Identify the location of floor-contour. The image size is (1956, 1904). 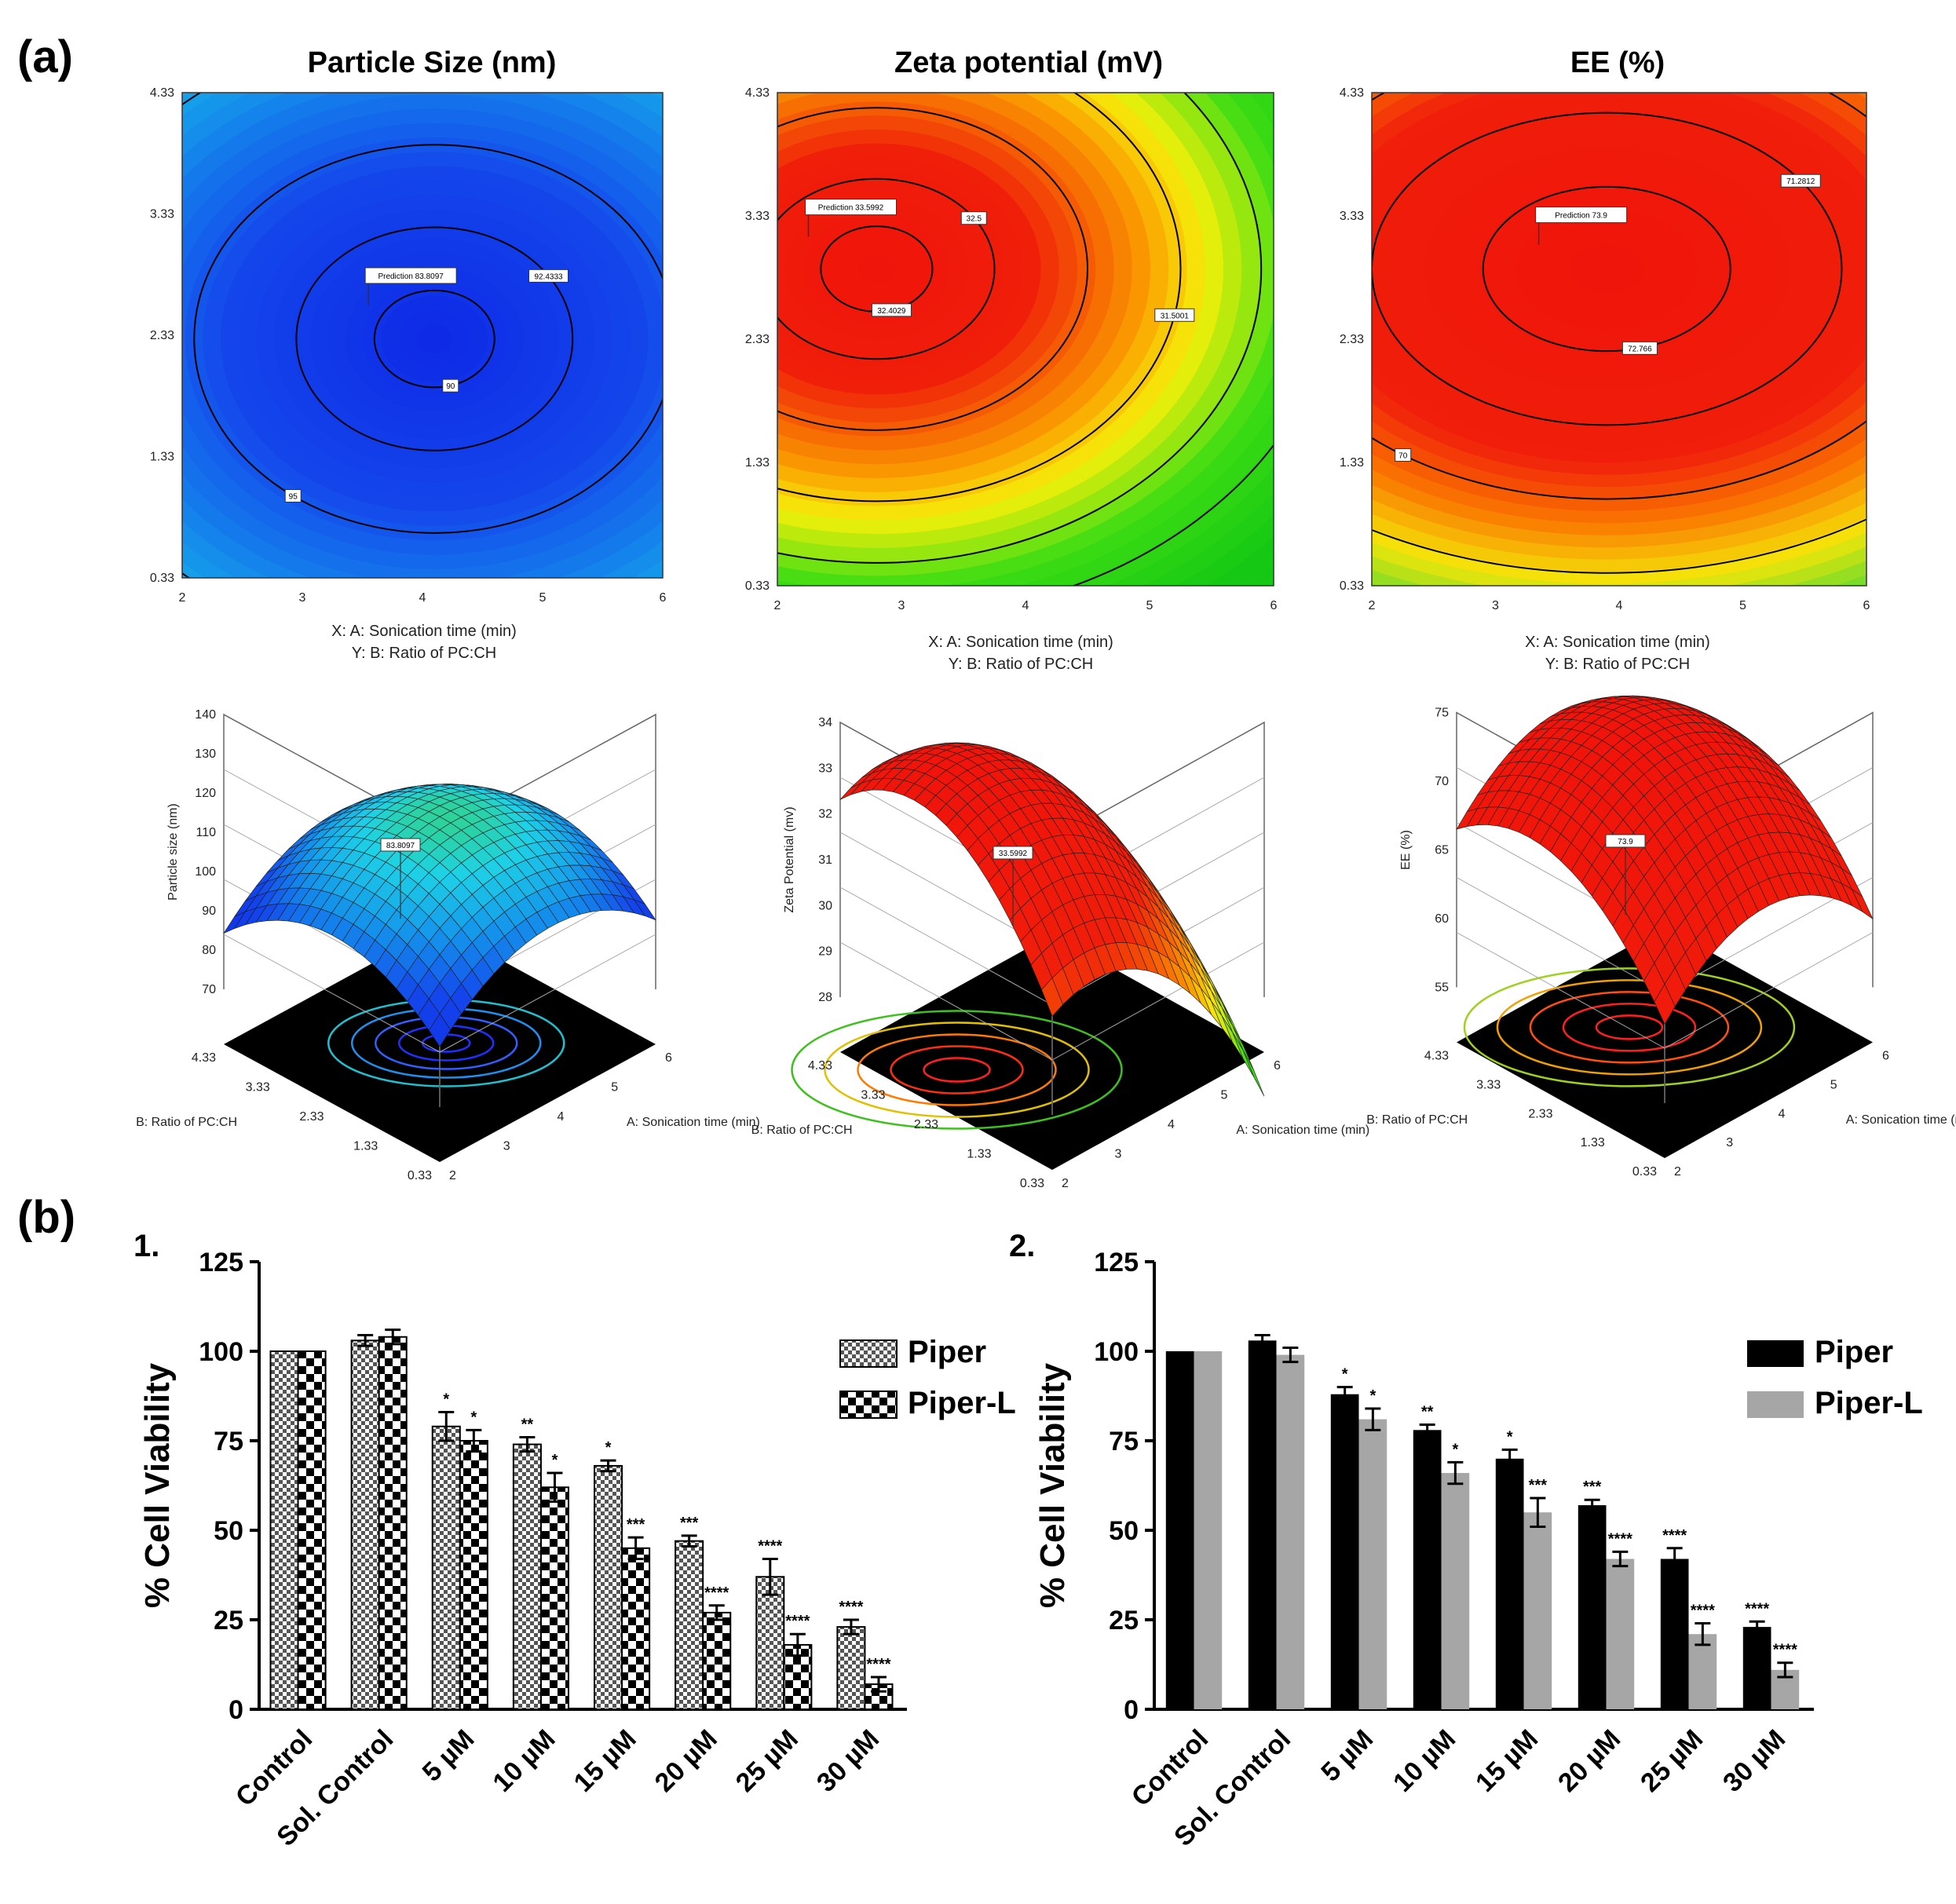
(957, 1069).